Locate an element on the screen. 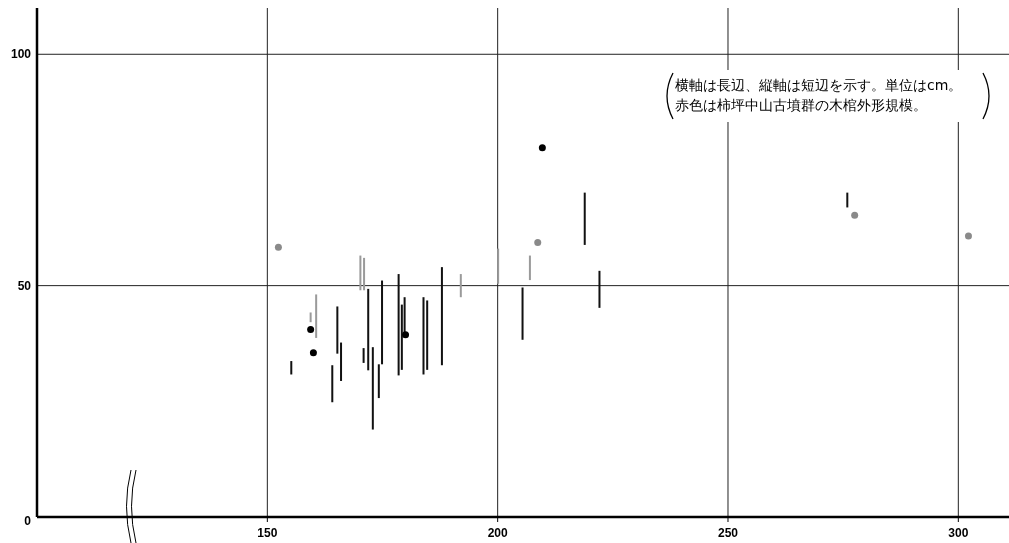 Image resolution: width=1009 pixels, height=543 pixels. annotation: 赤色は柿坪中山古墳群の木棺外形規模。 is located at coordinates (801, 105).